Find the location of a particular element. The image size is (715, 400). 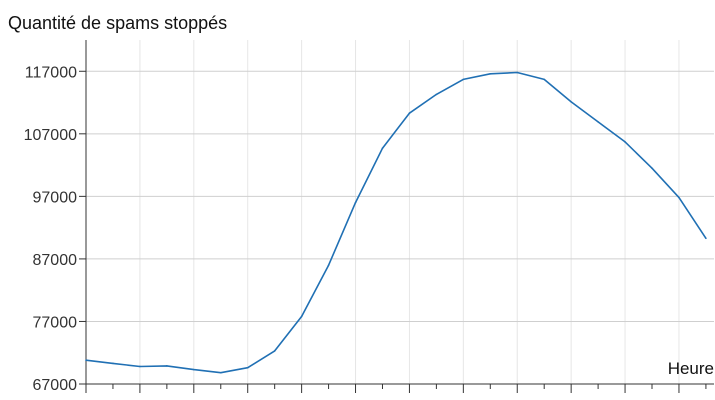

y-tick-label: 97000 is located at coordinates (55, 197).